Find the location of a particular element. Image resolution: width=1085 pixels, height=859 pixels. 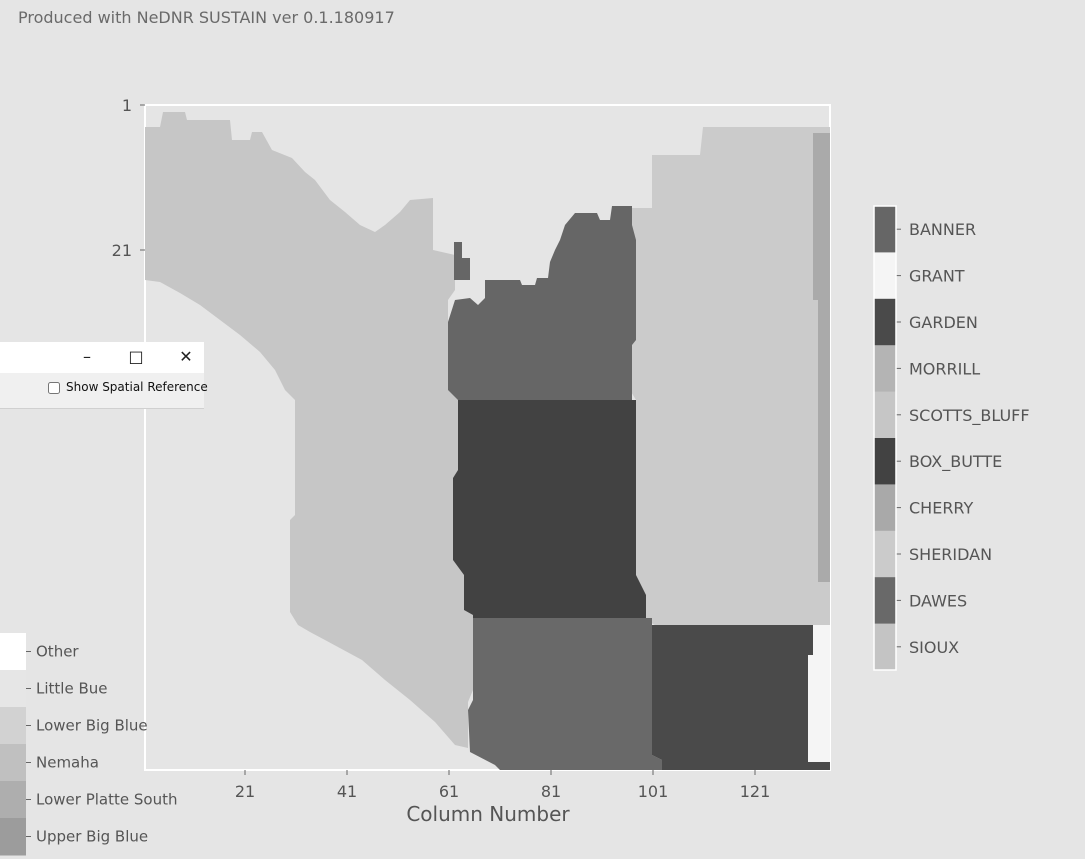

basin-legend-label: Other is located at coordinates (57, 652).